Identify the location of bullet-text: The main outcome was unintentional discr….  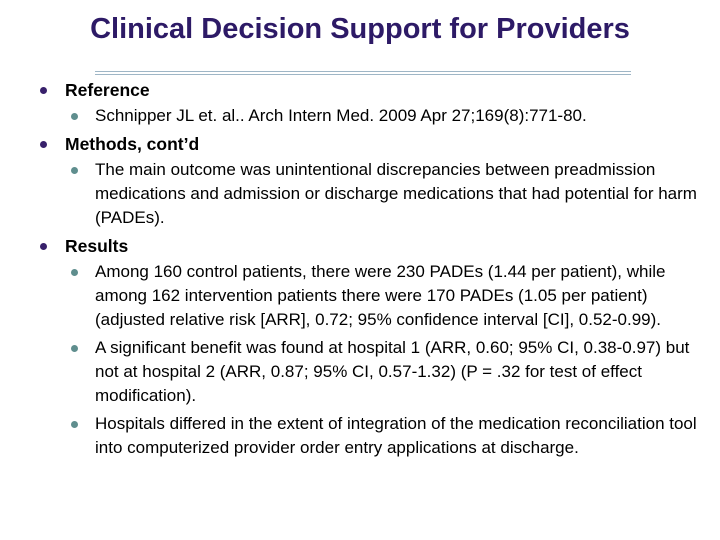
(396, 193).